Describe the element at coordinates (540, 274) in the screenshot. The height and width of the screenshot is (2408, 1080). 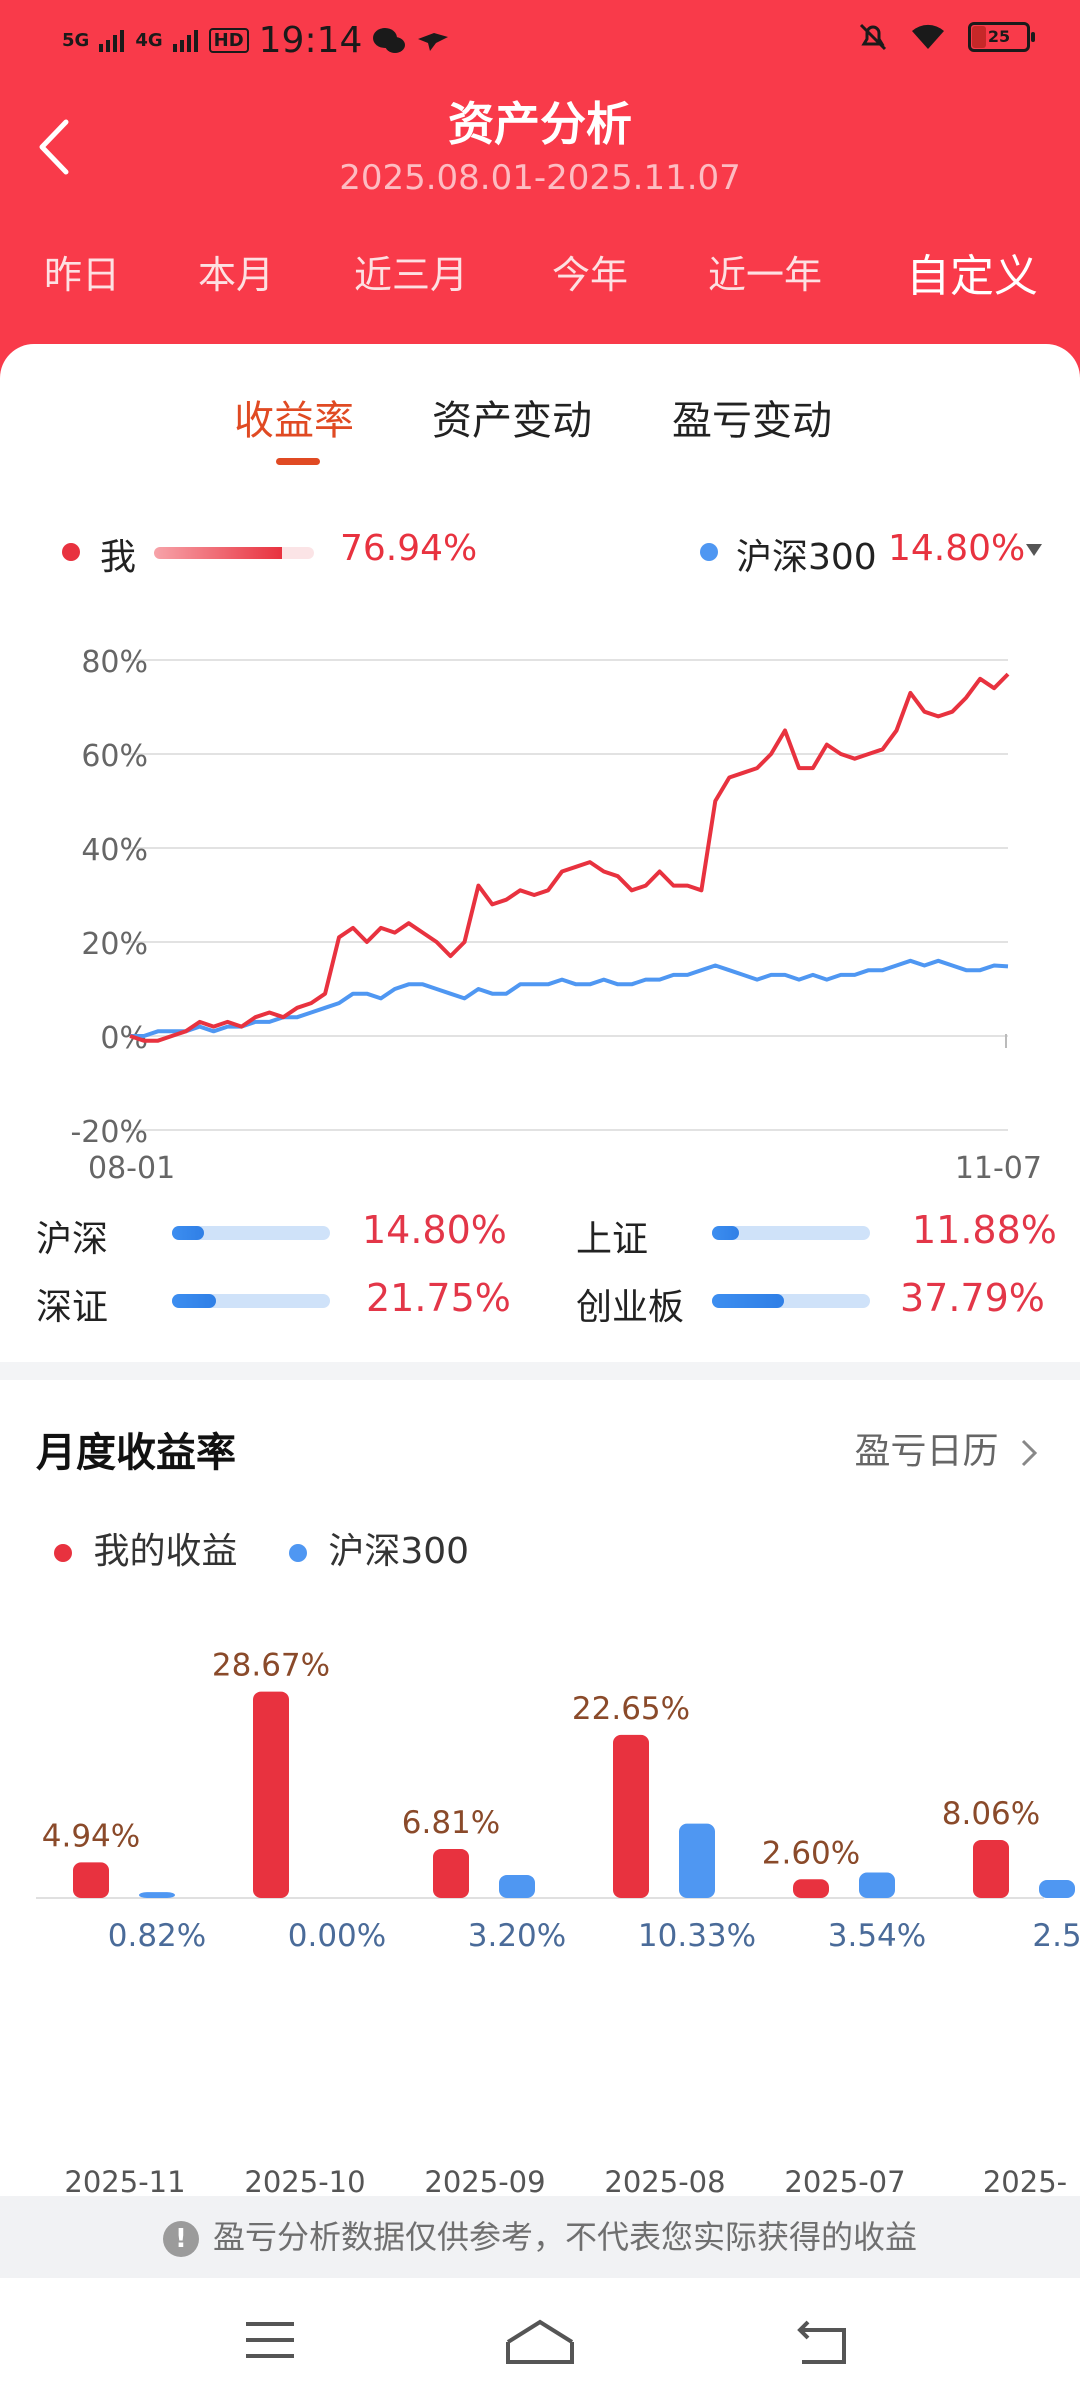
I see `period-selector: 昨日 本月 近三月 今年 近一年 自定义` at that location.